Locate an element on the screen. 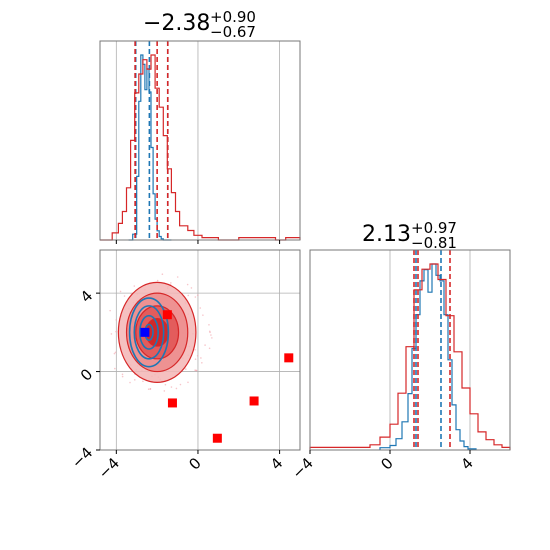 This screenshot has width=550, height=550. y-tick-label: −4 is located at coordinates (82, 458).